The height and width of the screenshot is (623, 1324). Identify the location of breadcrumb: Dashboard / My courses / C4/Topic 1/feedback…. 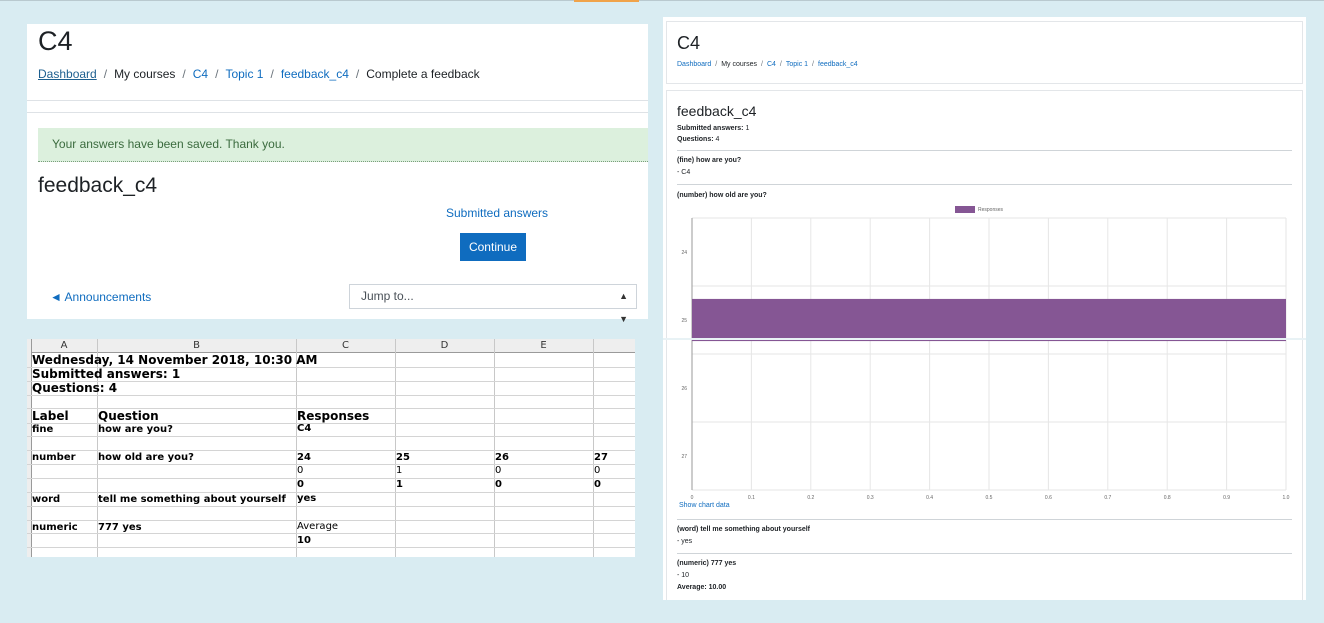
(767, 64).